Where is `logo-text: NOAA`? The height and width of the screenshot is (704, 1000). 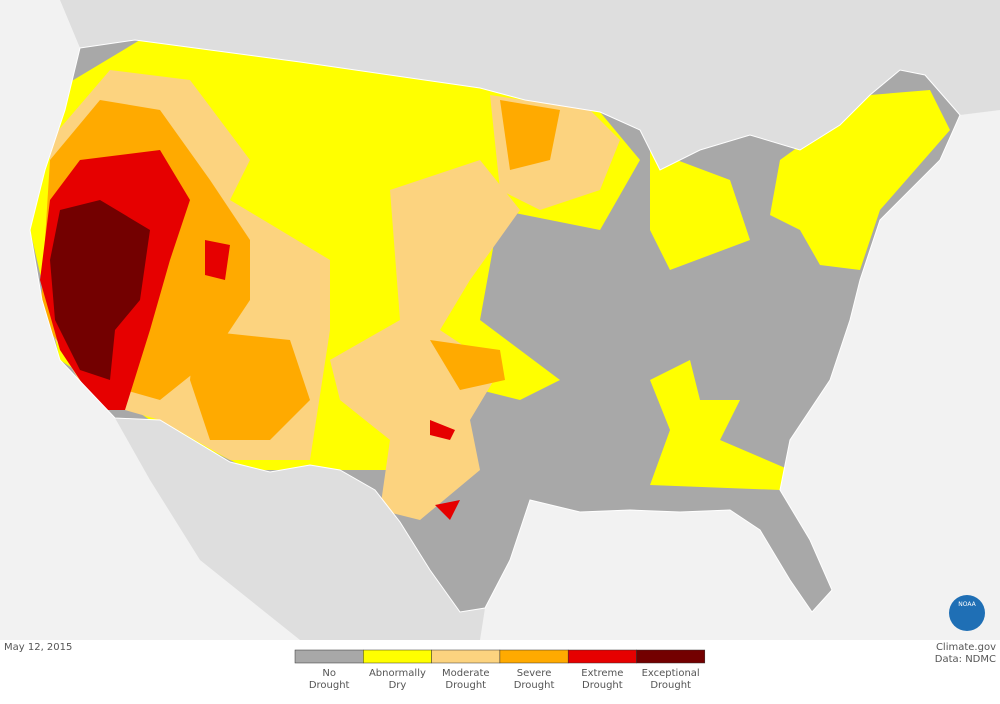
logo-text: NOAA is located at coordinates (967, 604).